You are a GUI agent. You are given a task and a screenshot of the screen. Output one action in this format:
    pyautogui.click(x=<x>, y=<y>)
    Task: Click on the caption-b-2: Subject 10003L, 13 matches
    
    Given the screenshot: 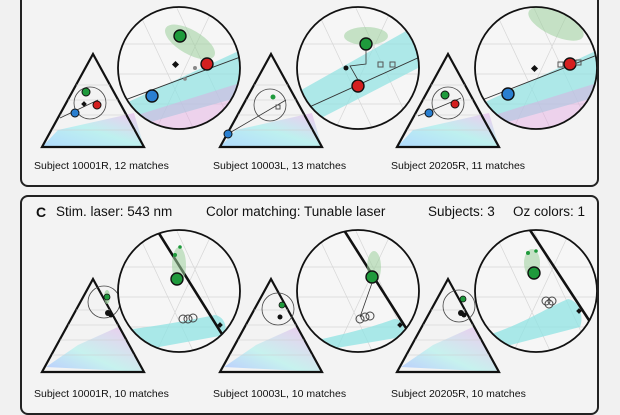 What is the action you would take?
    pyautogui.click(x=280, y=166)
    